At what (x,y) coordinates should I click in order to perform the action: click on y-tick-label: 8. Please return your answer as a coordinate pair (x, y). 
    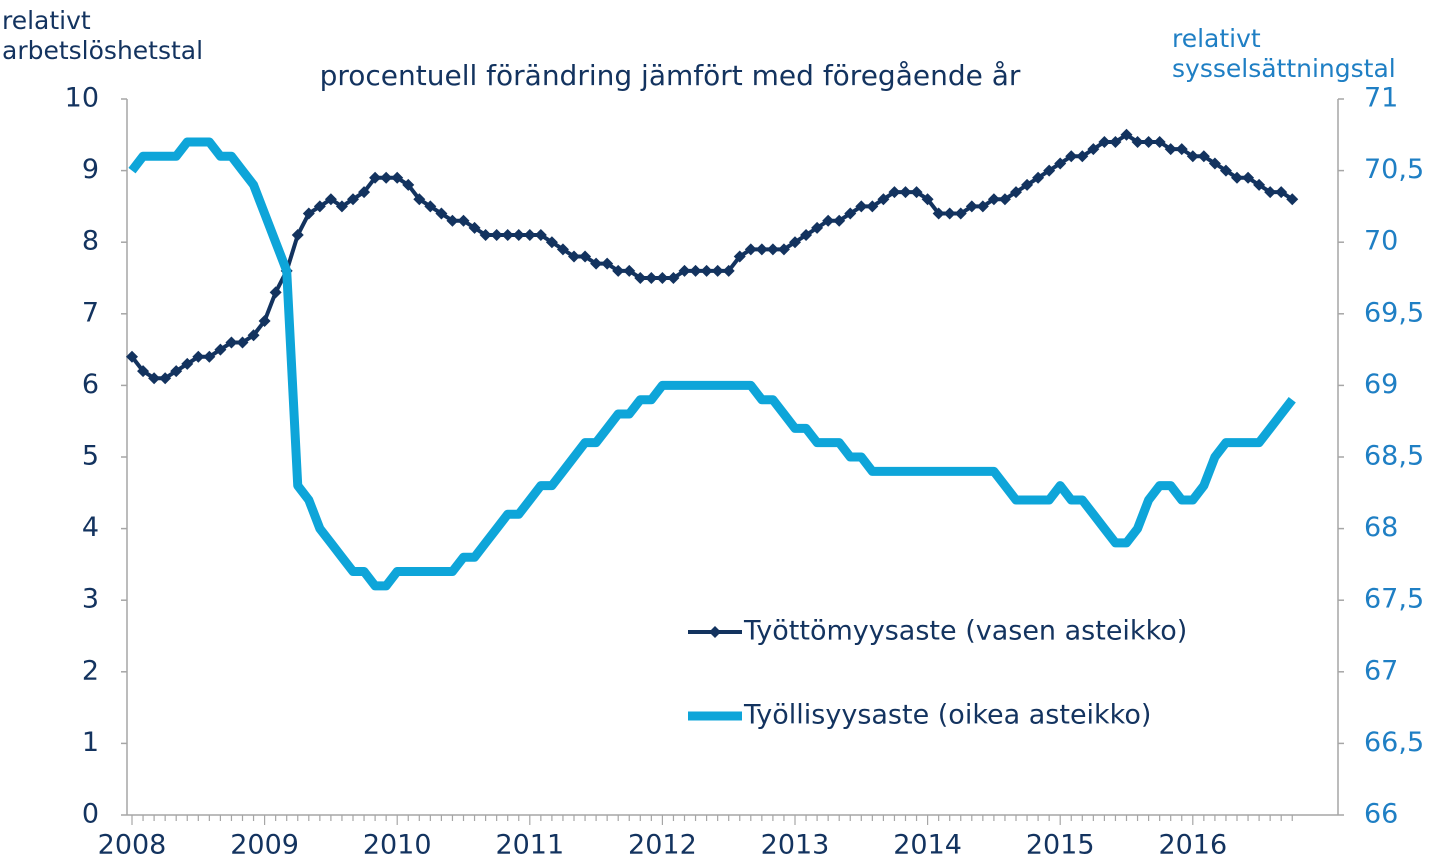
    Looking at the image, I should click on (90, 241).